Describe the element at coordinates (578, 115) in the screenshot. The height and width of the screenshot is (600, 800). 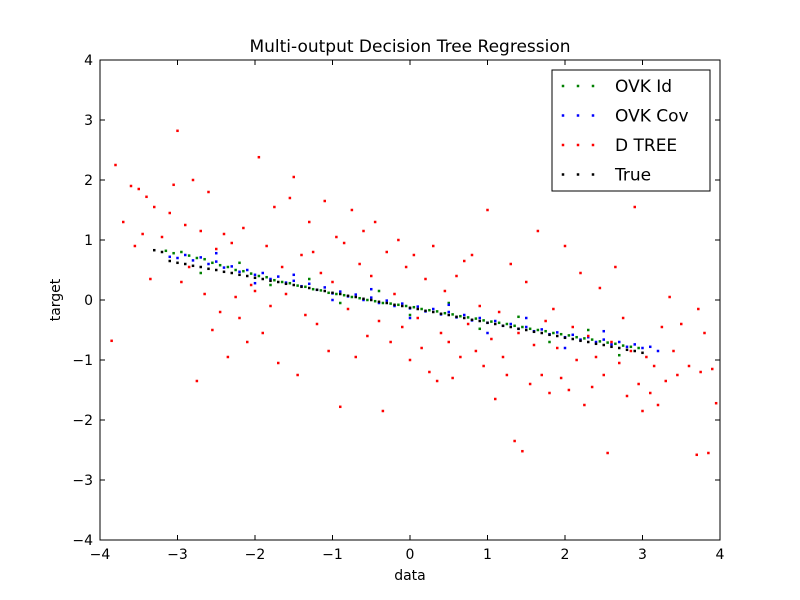
I see `legend-marker` at that location.